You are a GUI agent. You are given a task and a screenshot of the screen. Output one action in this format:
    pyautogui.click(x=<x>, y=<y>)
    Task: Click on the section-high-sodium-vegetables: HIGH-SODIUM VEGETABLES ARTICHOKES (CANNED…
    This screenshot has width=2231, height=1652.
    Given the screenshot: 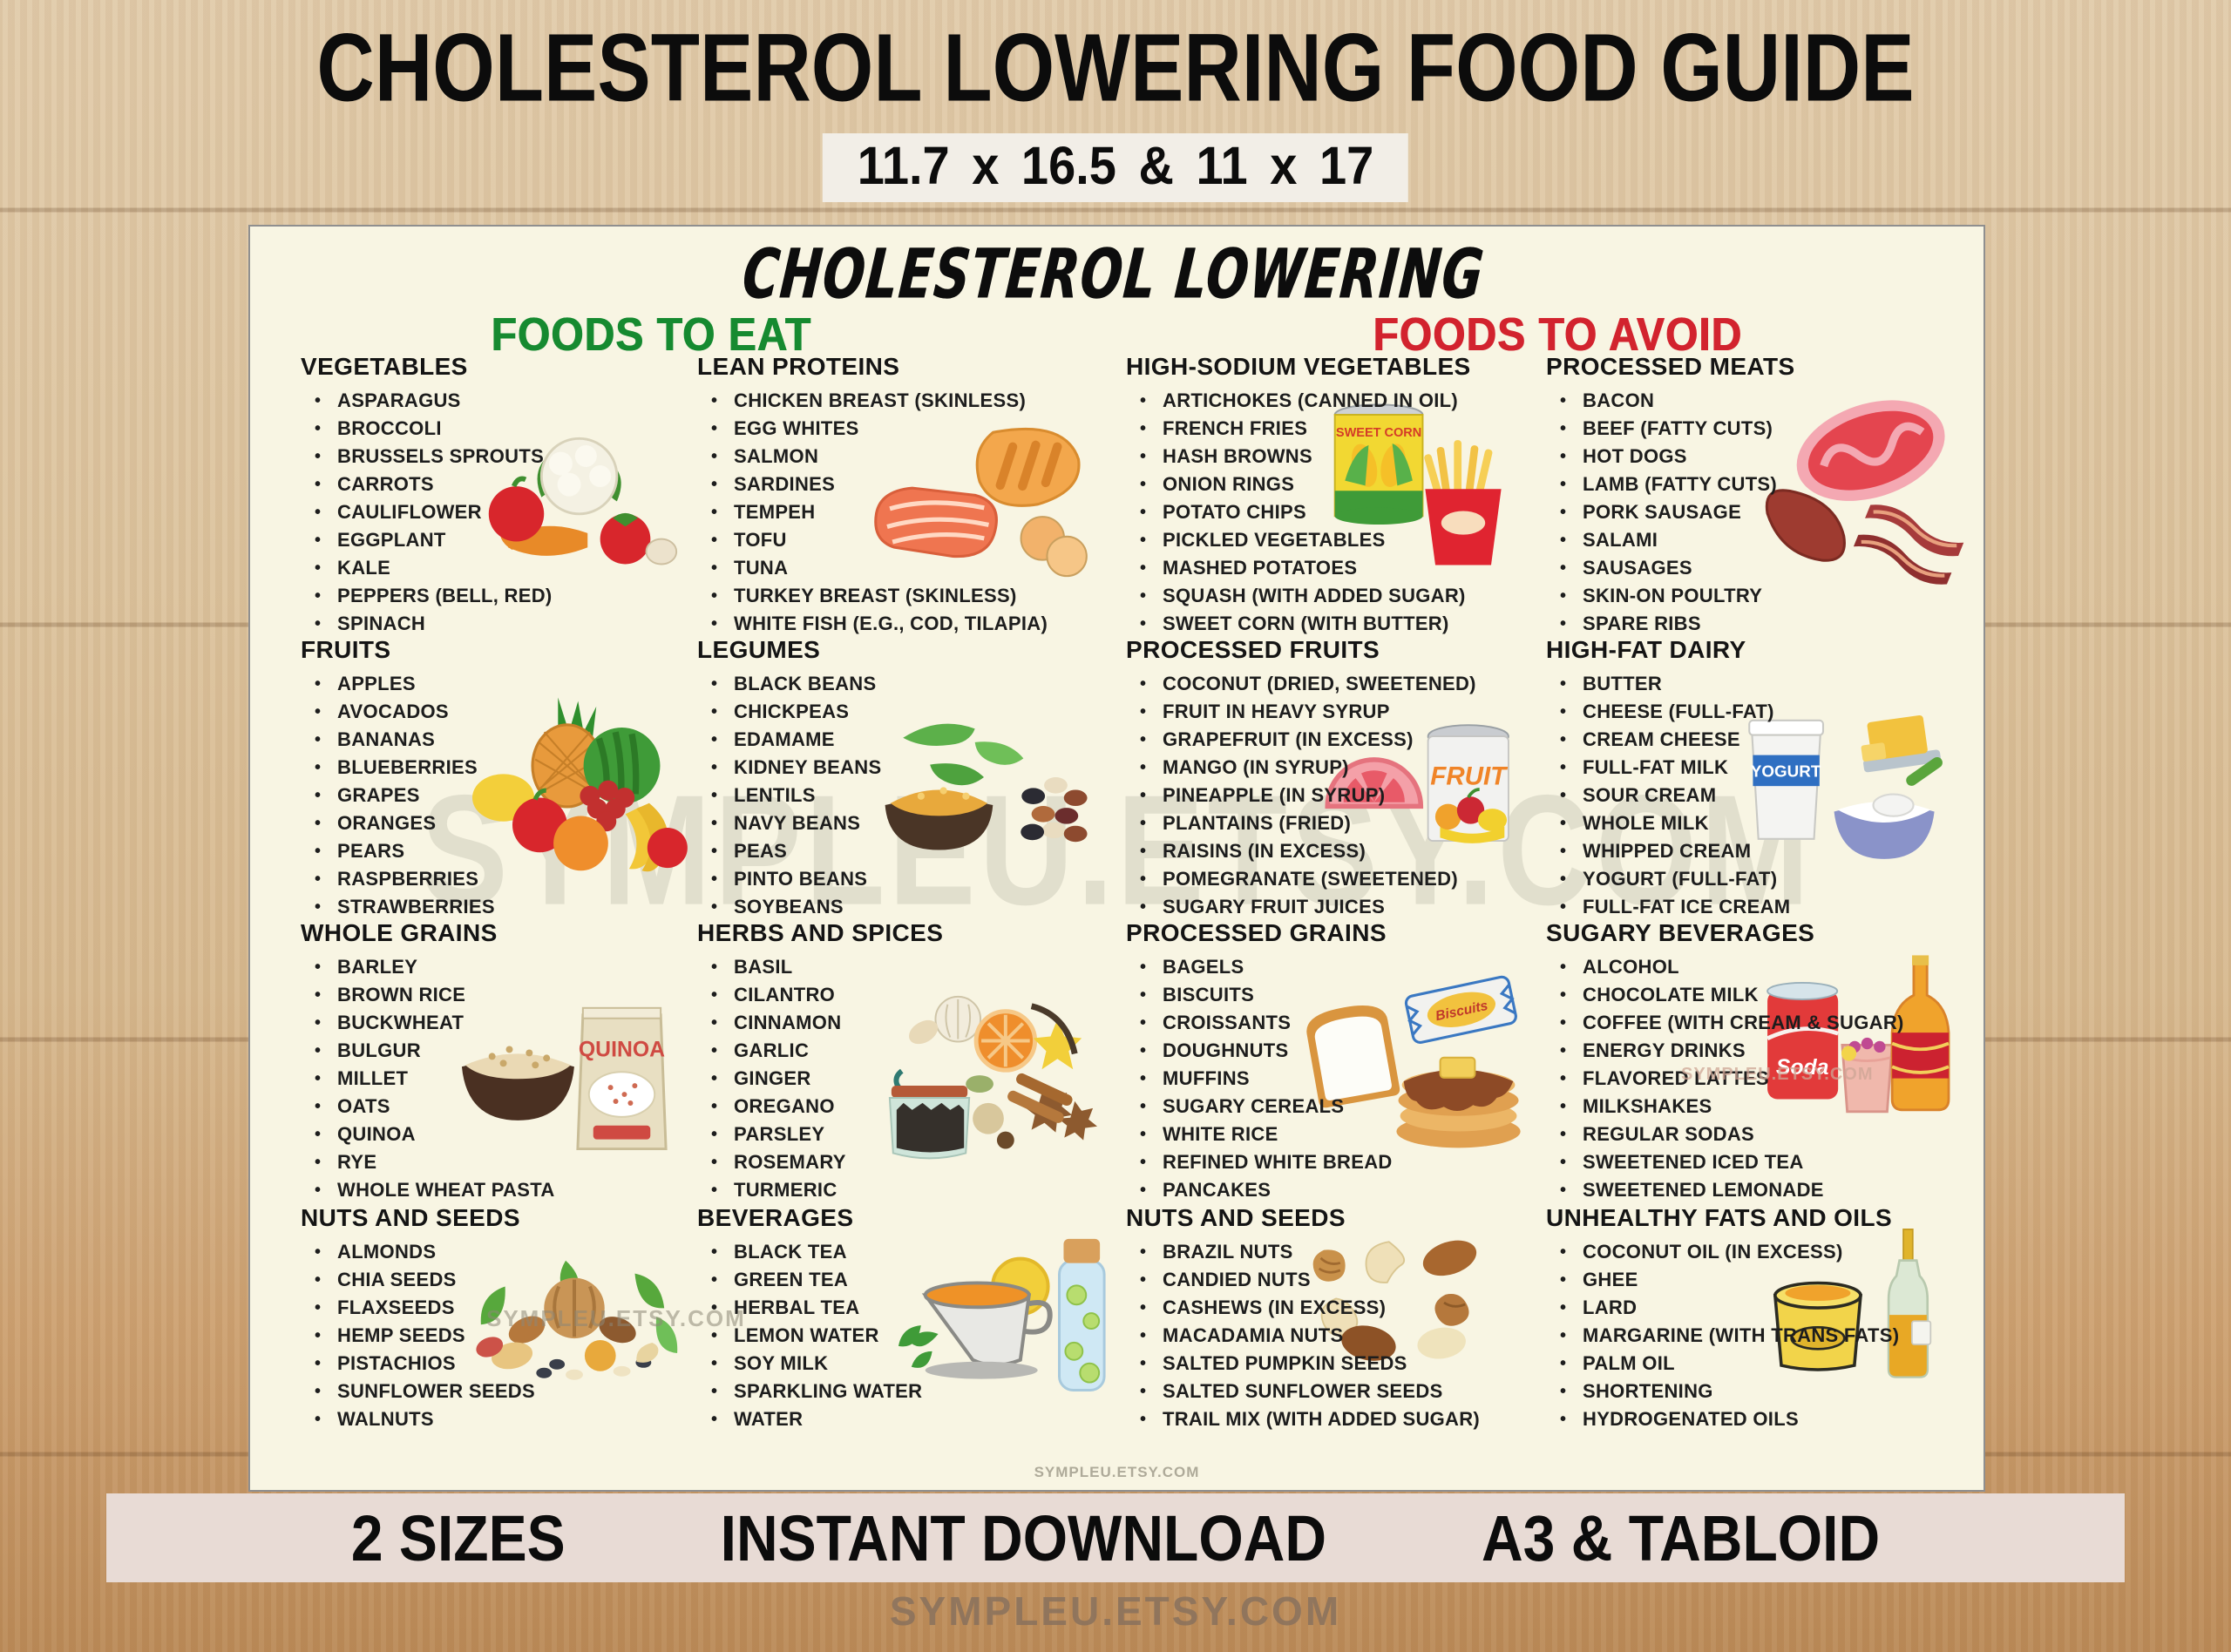 What is the action you would take?
    pyautogui.click(x=1326, y=495)
    